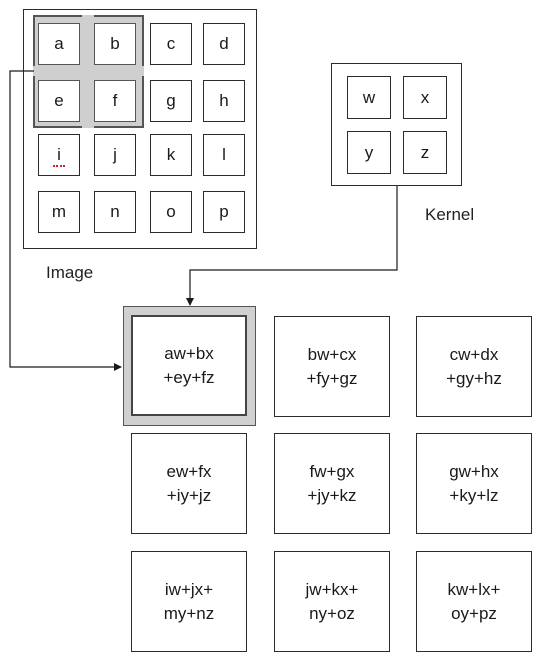  Describe the element at coordinates (450, 214) in the screenshot. I see `kernel-label: Kernel` at that location.